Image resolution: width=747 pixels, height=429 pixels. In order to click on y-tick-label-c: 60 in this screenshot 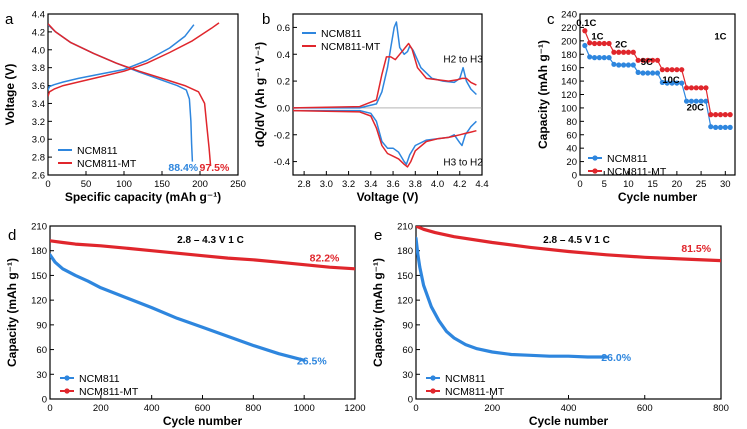, I will do `click(571, 135)`.